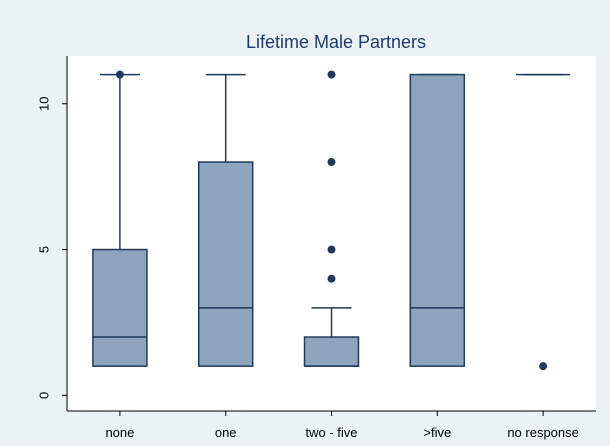 The image size is (610, 446). What do you see at coordinates (119, 432) in the screenshot?
I see `x-tick-label: none` at bounding box center [119, 432].